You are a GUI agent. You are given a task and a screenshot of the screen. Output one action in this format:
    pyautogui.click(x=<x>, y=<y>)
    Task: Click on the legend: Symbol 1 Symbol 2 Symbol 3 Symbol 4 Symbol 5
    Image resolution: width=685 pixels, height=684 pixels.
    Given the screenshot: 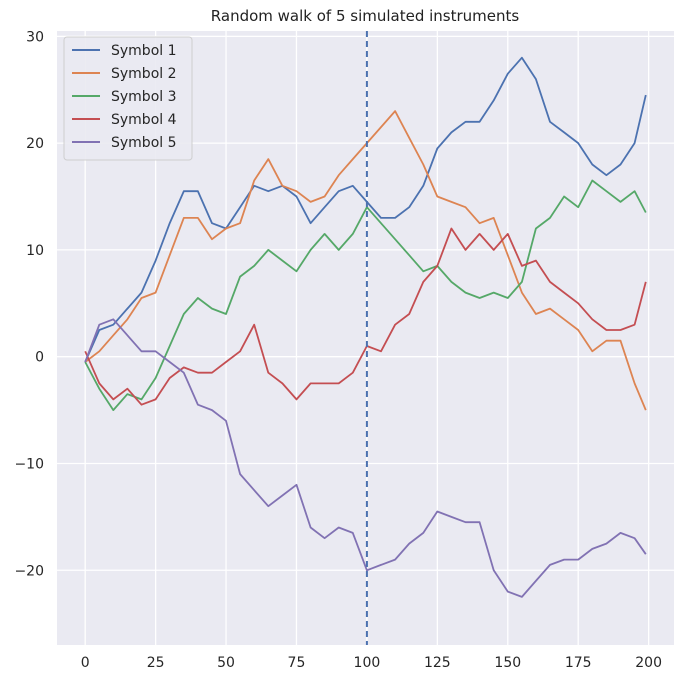 What is the action you would take?
    pyautogui.click(x=128, y=98)
    